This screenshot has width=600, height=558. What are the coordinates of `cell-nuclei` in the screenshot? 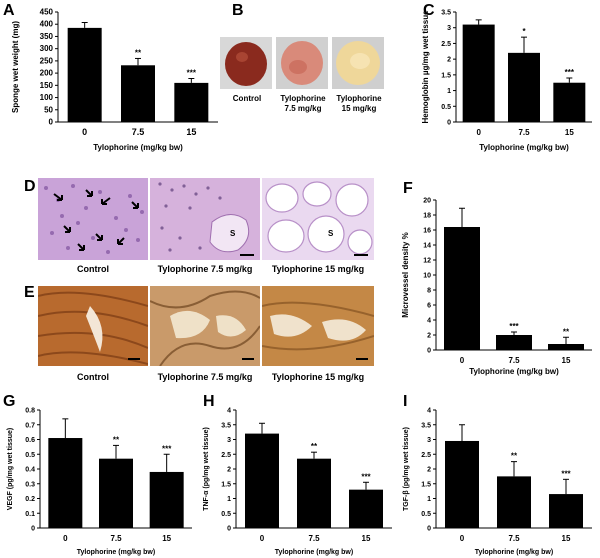 It's located at (190, 217).